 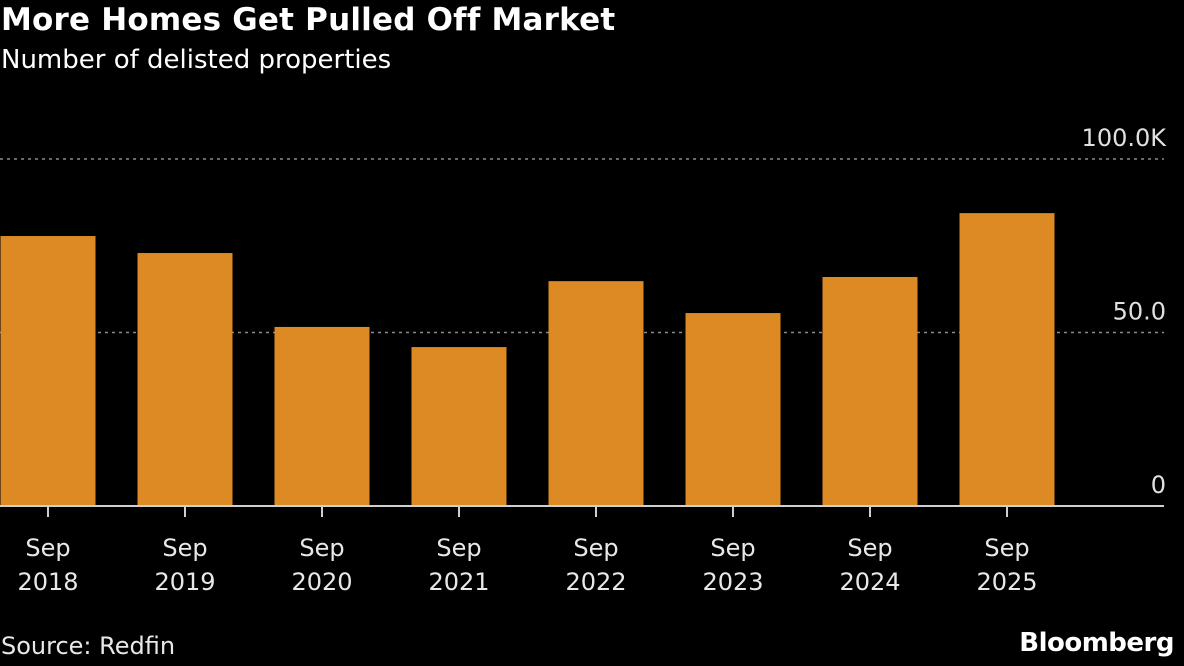 What do you see at coordinates (458, 582) in the screenshot?
I see `x-axis-tick-label-year: 2021` at bounding box center [458, 582].